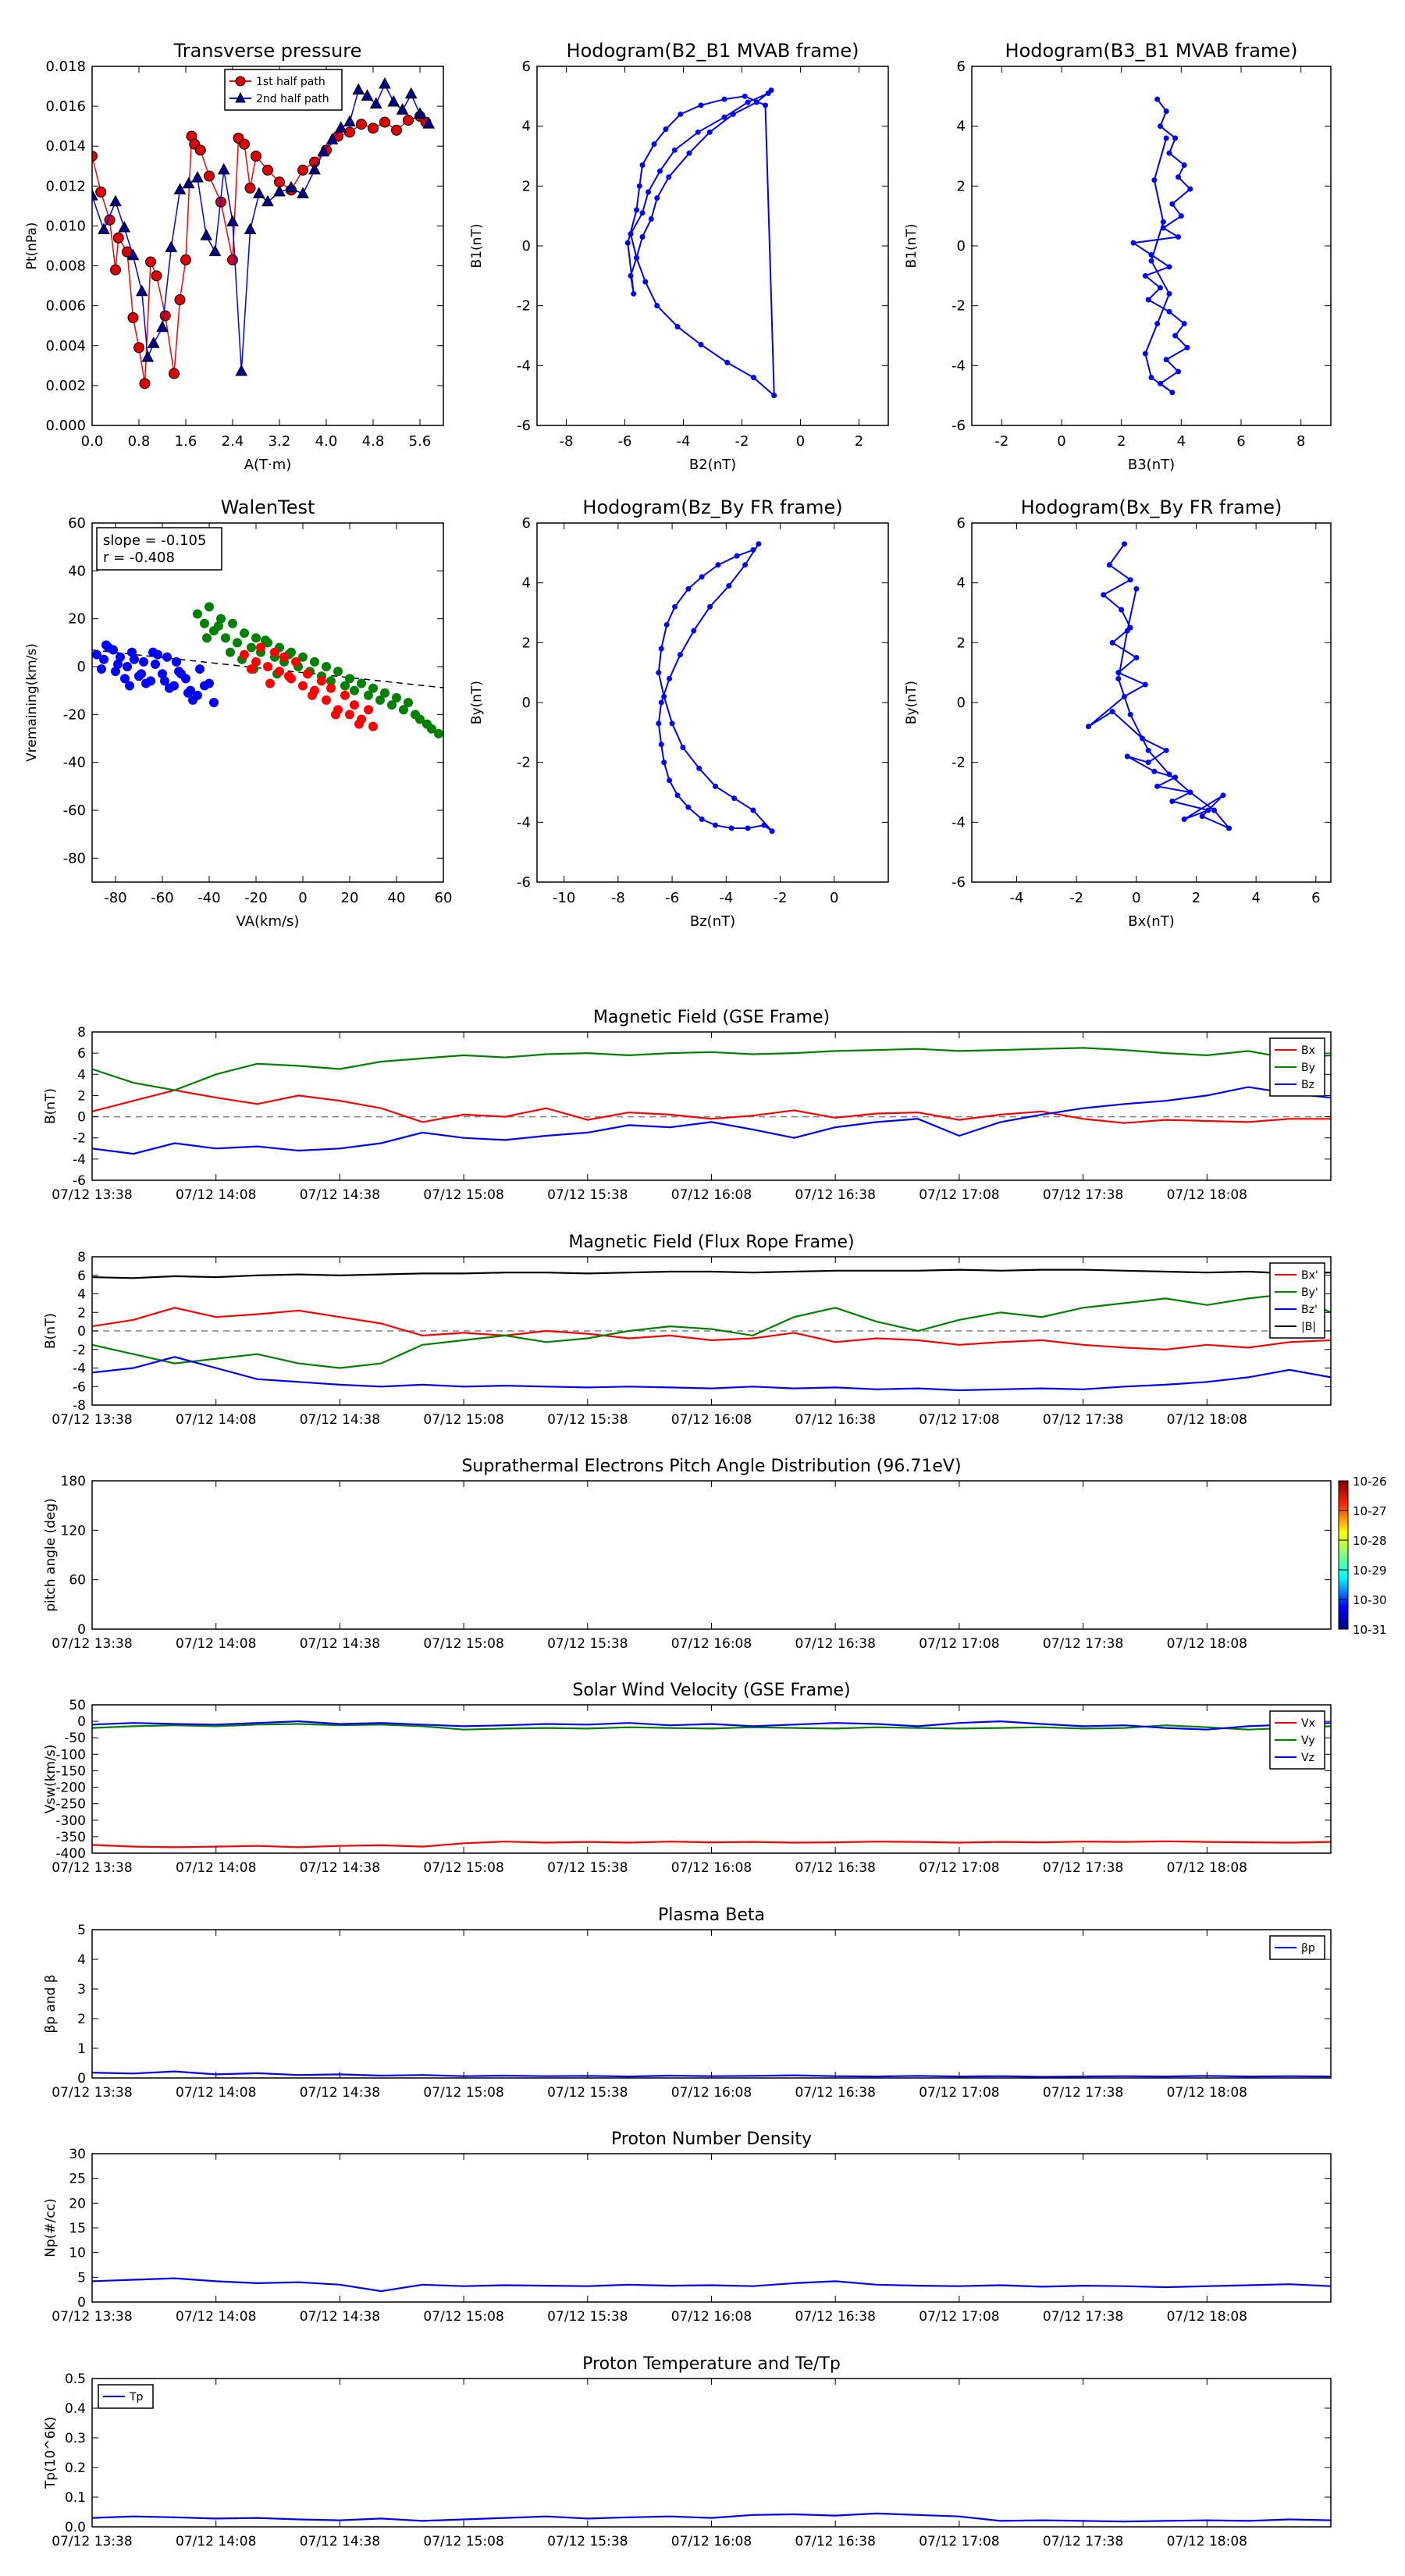 The image size is (1405, 2576). I want to click on colorbar, so click(1344, 1555).